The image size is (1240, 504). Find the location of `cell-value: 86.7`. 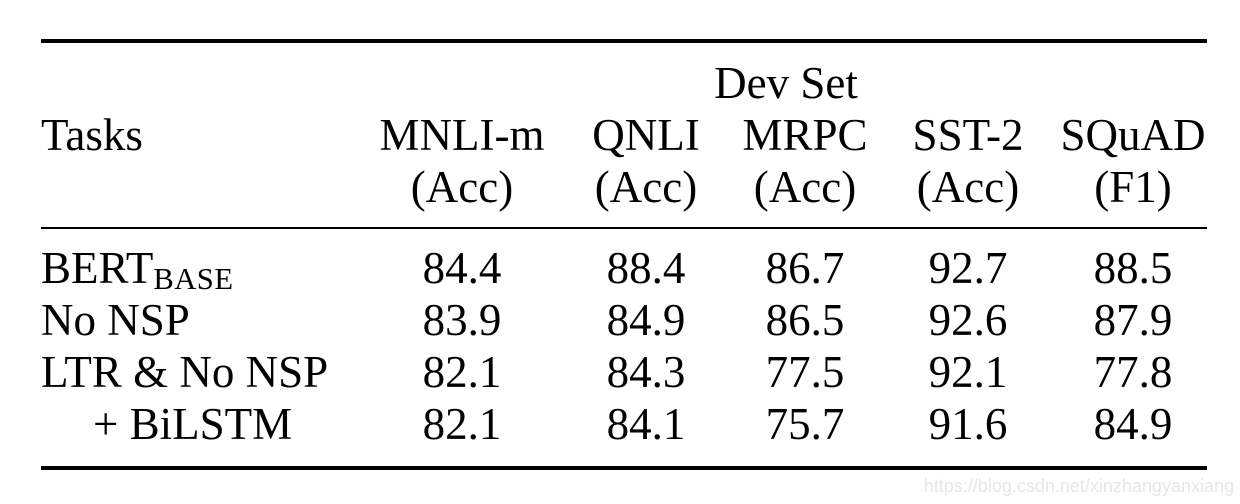

cell-value: 86.7 is located at coordinates (805, 268).